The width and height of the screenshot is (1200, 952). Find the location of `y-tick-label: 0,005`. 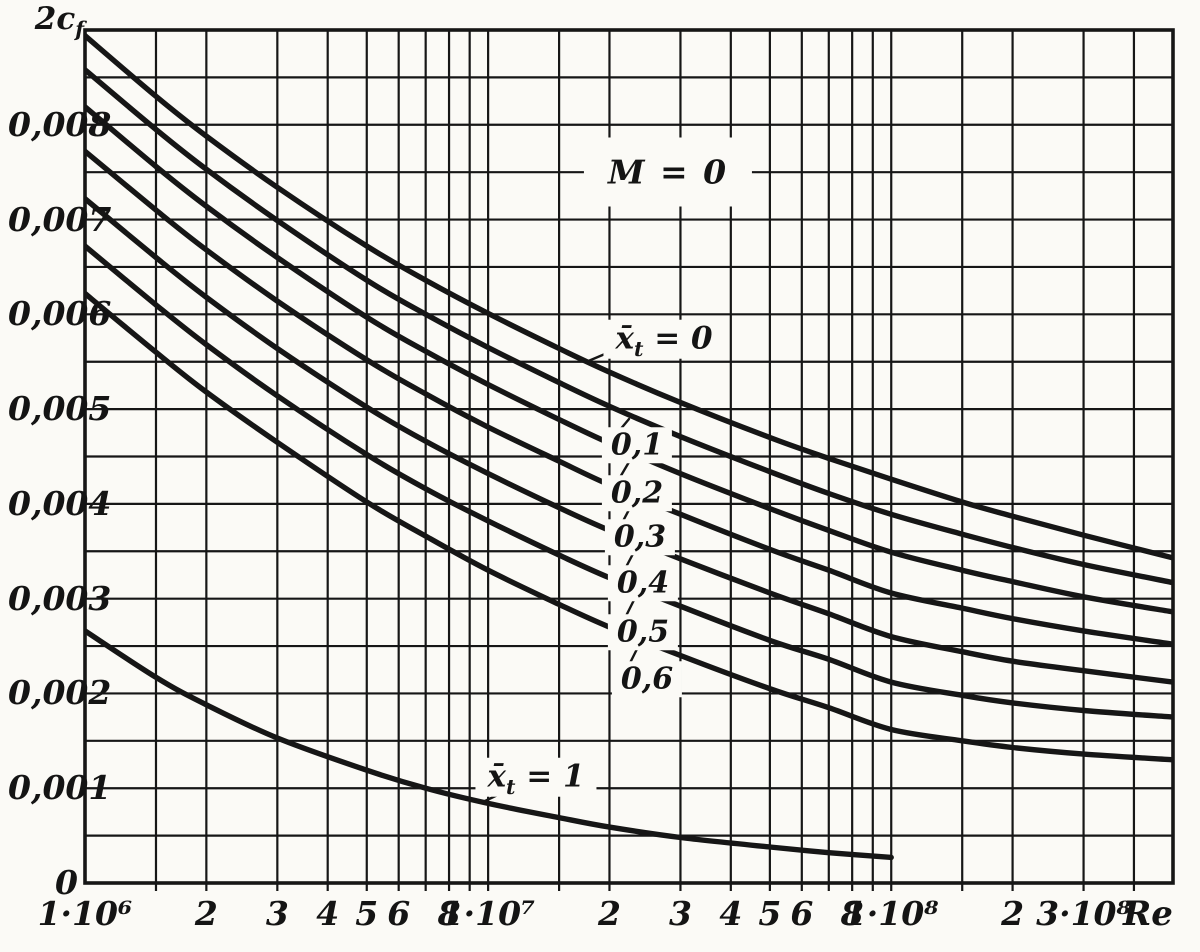

y-tick-label: 0,005 is located at coordinates (60, 409).